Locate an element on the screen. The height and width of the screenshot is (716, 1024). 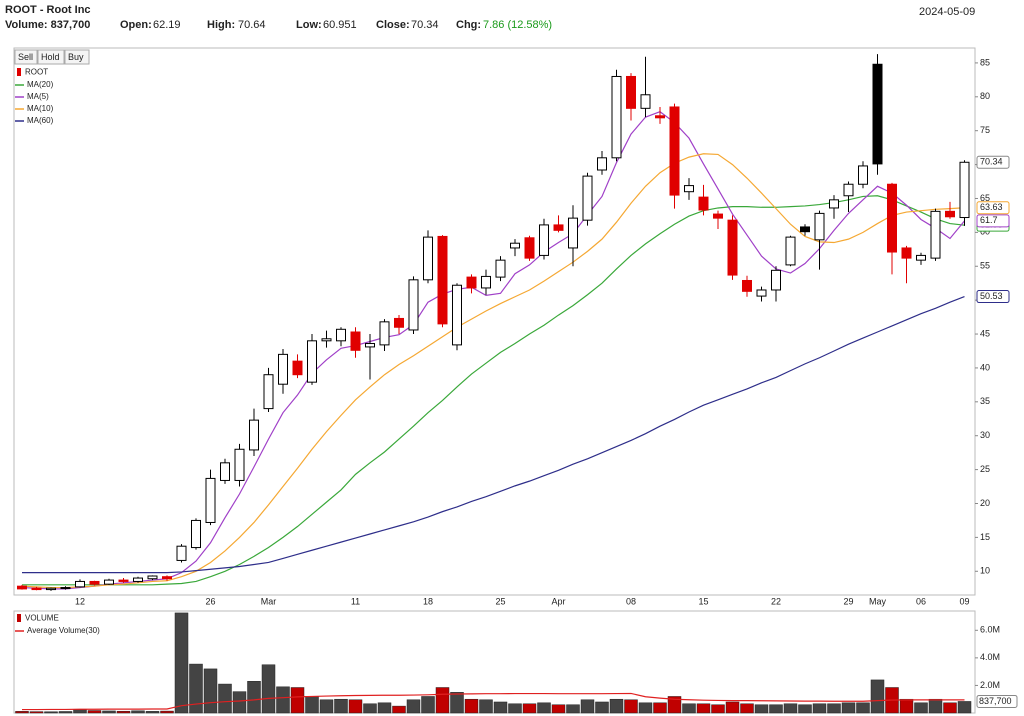
y-tick-label: 35 is located at coordinates (985, 401).